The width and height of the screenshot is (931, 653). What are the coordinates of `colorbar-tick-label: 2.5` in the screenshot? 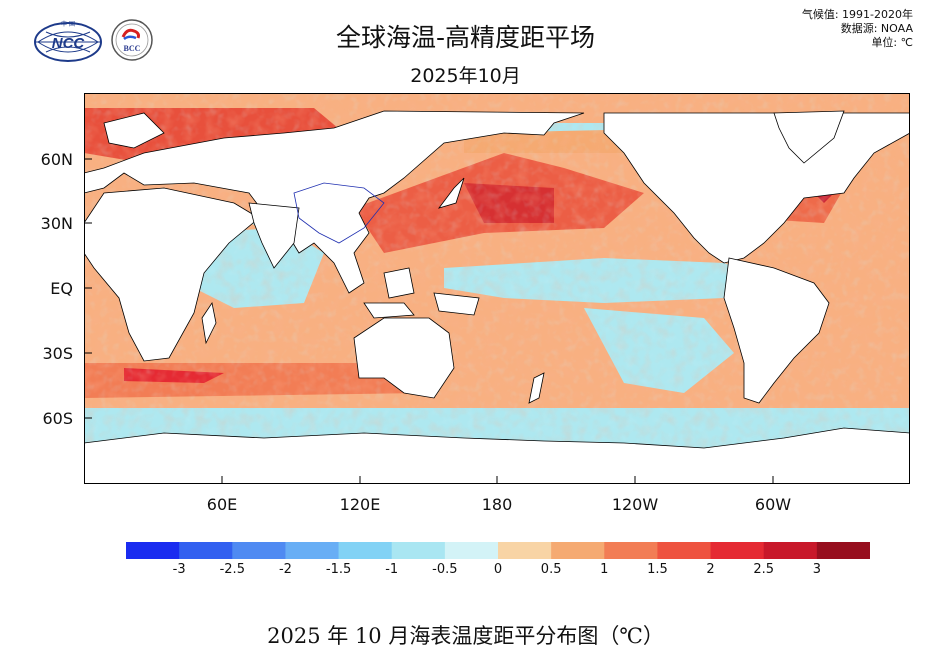 It's located at (764, 569).